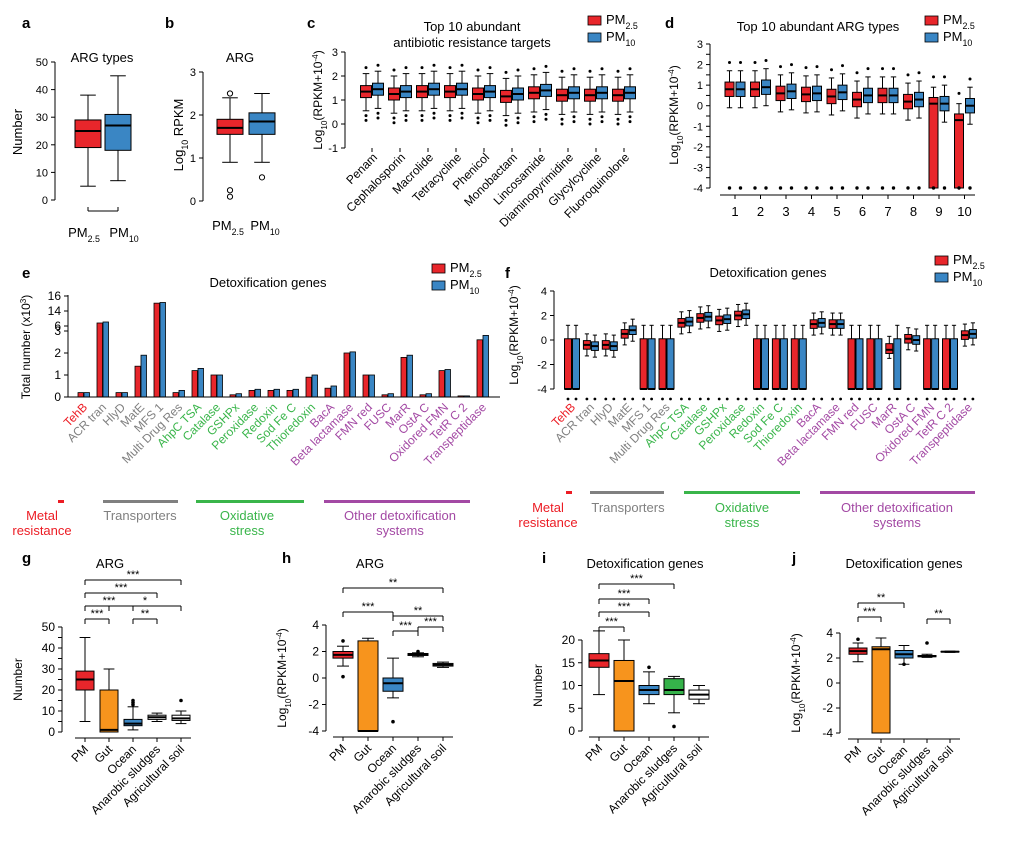  I want to click on chart-title-g: ARG, so click(110, 563).